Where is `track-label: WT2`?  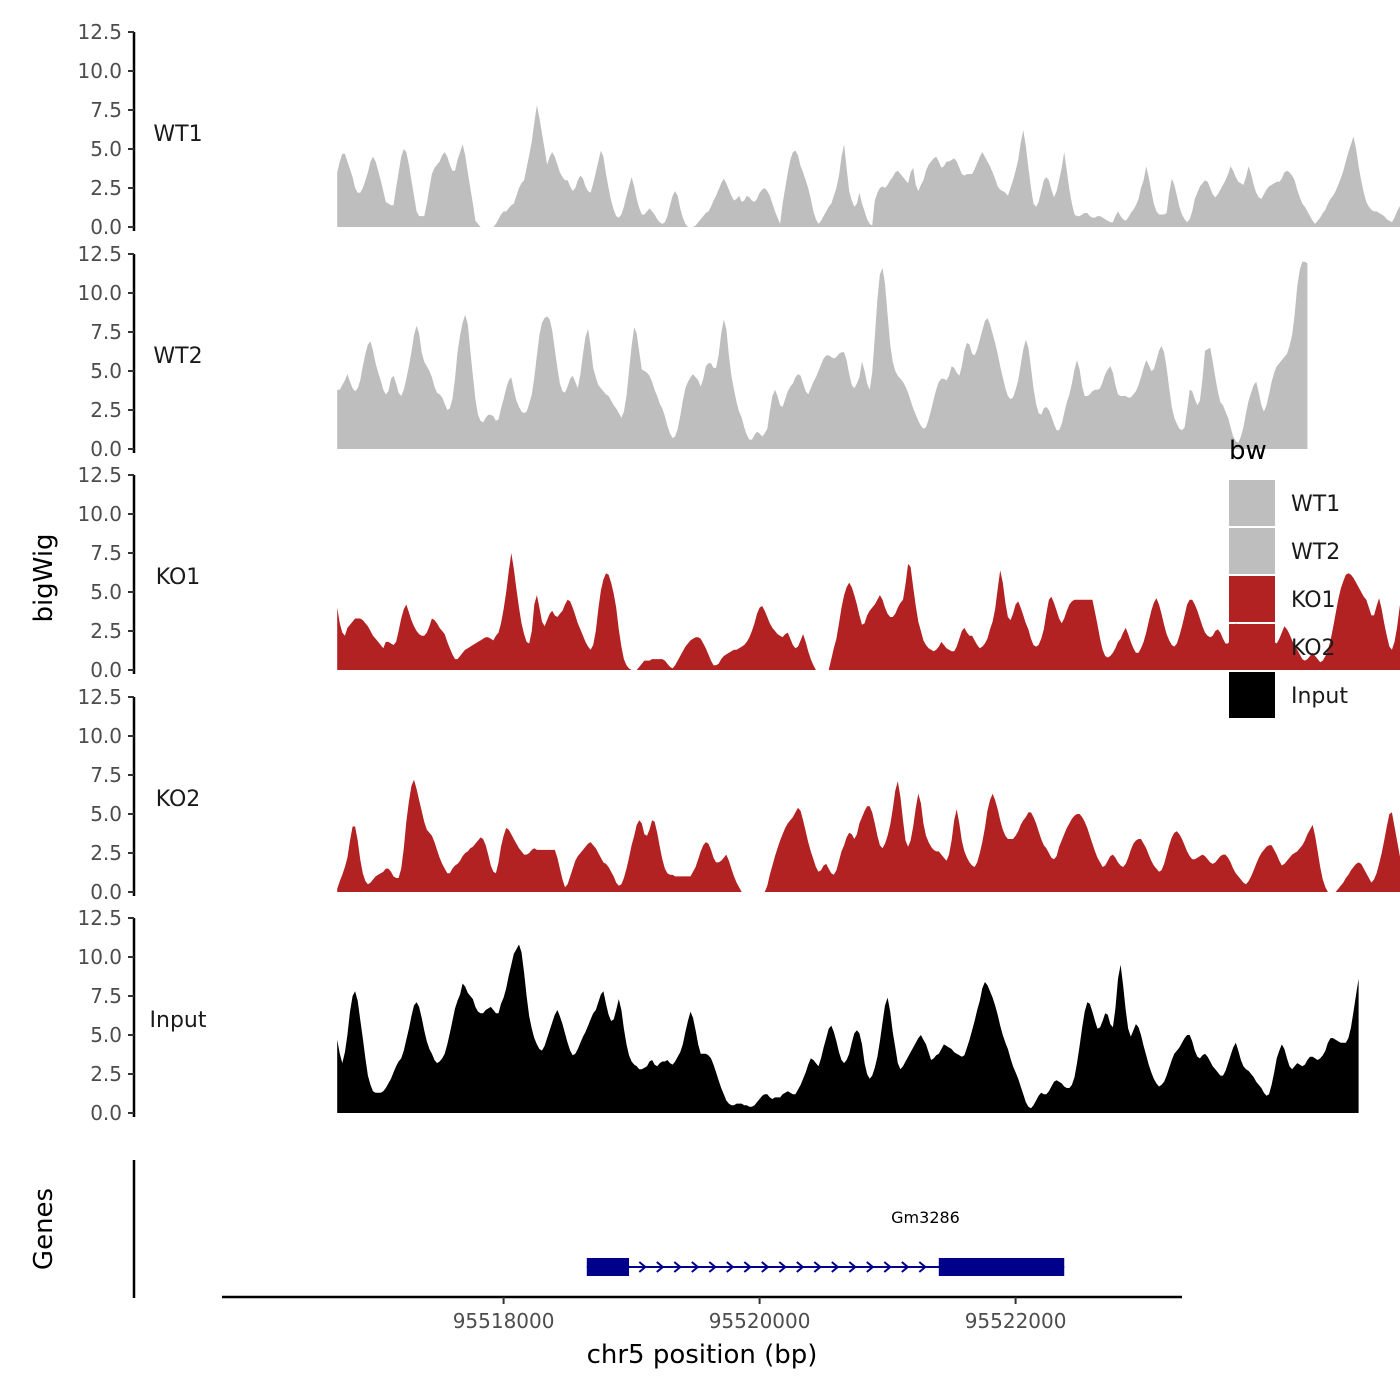 track-label: WT2 is located at coordinates (177, 356).